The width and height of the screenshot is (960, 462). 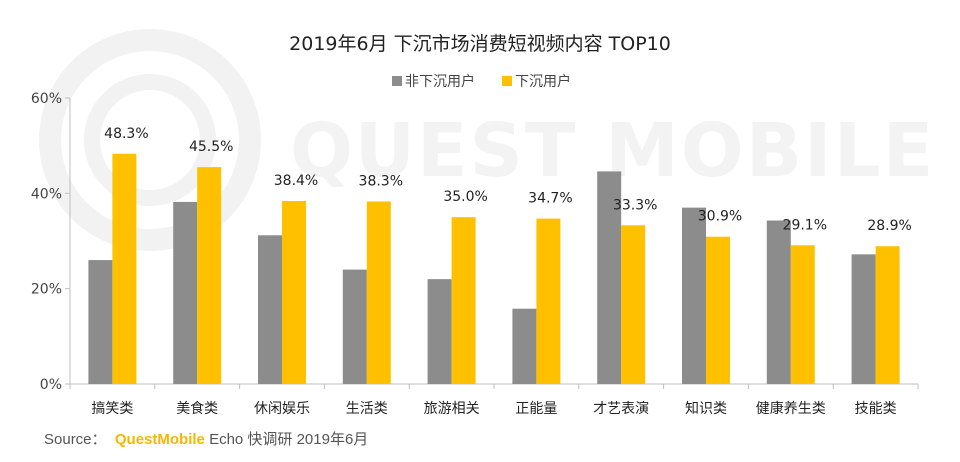 I want to click on legend-label: 下沉用户, so click(x=543, y=81).